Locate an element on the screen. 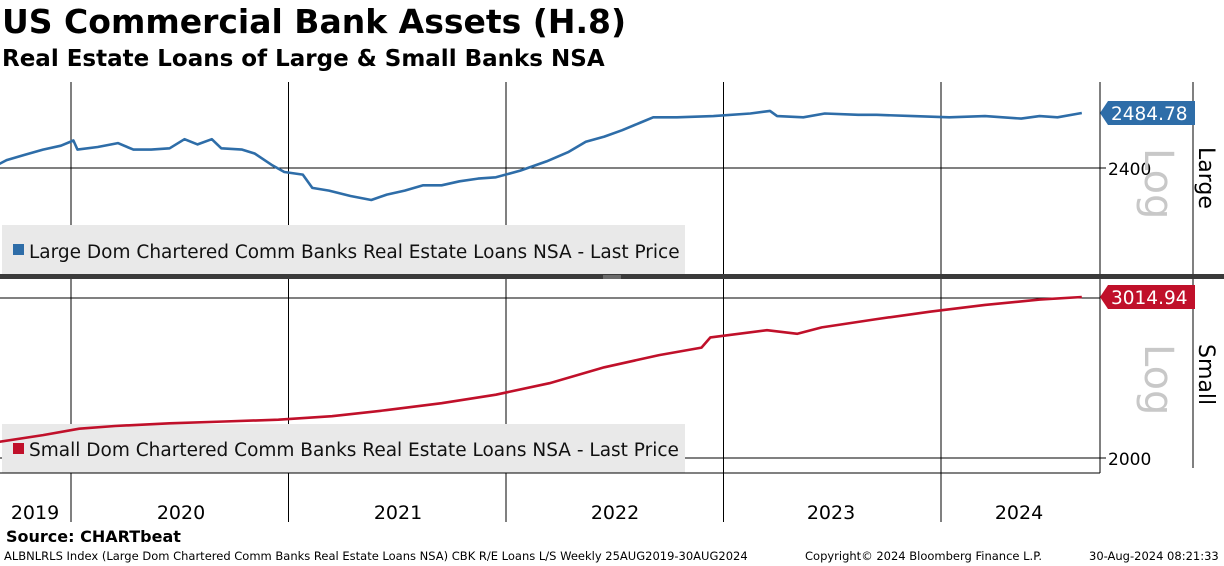 The width and height of the screenshot is (1224, 566). copyright-text: Copyright© 2024 Bloomberg Finance L.P. is located at coordinates (923, 556).